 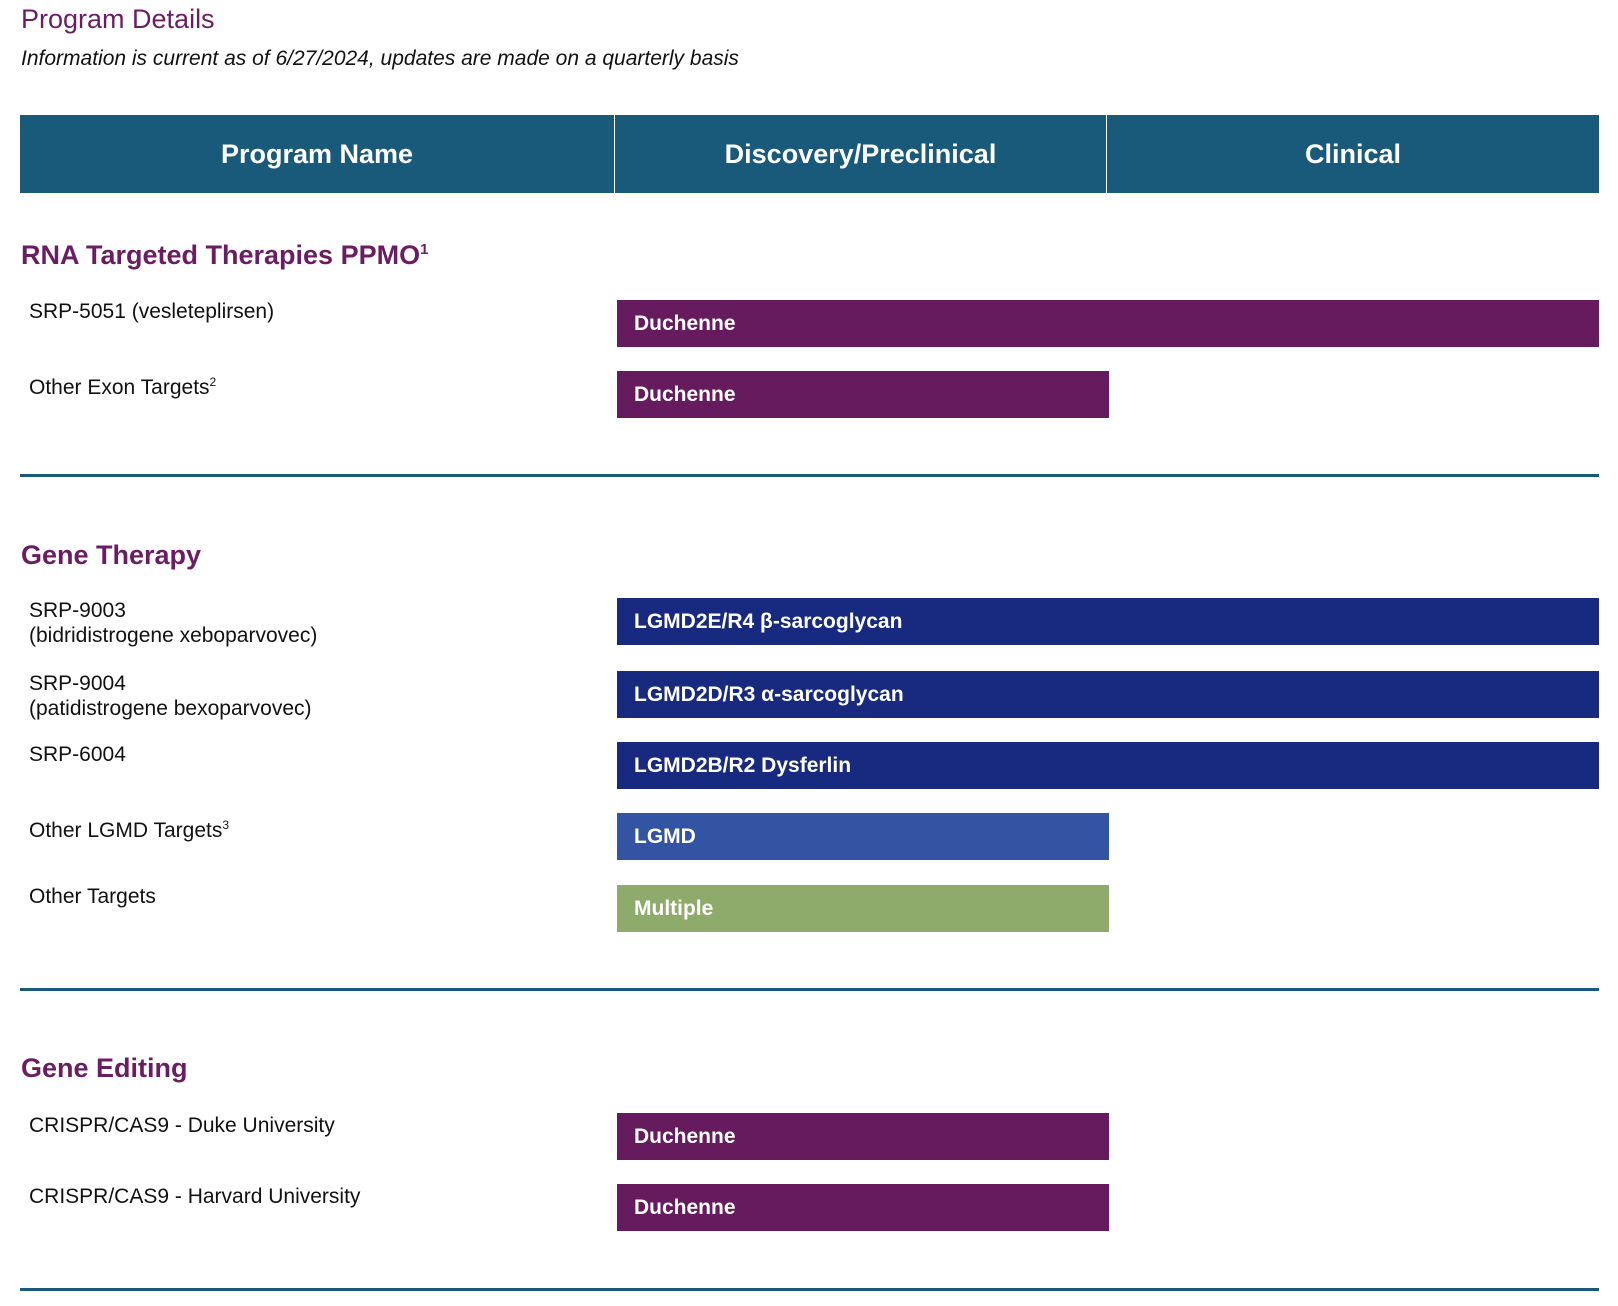 What do you see at coordinates (170, 696) in the screenshot?
I see `program-name: SRP-9004 (patidistrogene bexoparvovec)` at bounding box center [170, 696].